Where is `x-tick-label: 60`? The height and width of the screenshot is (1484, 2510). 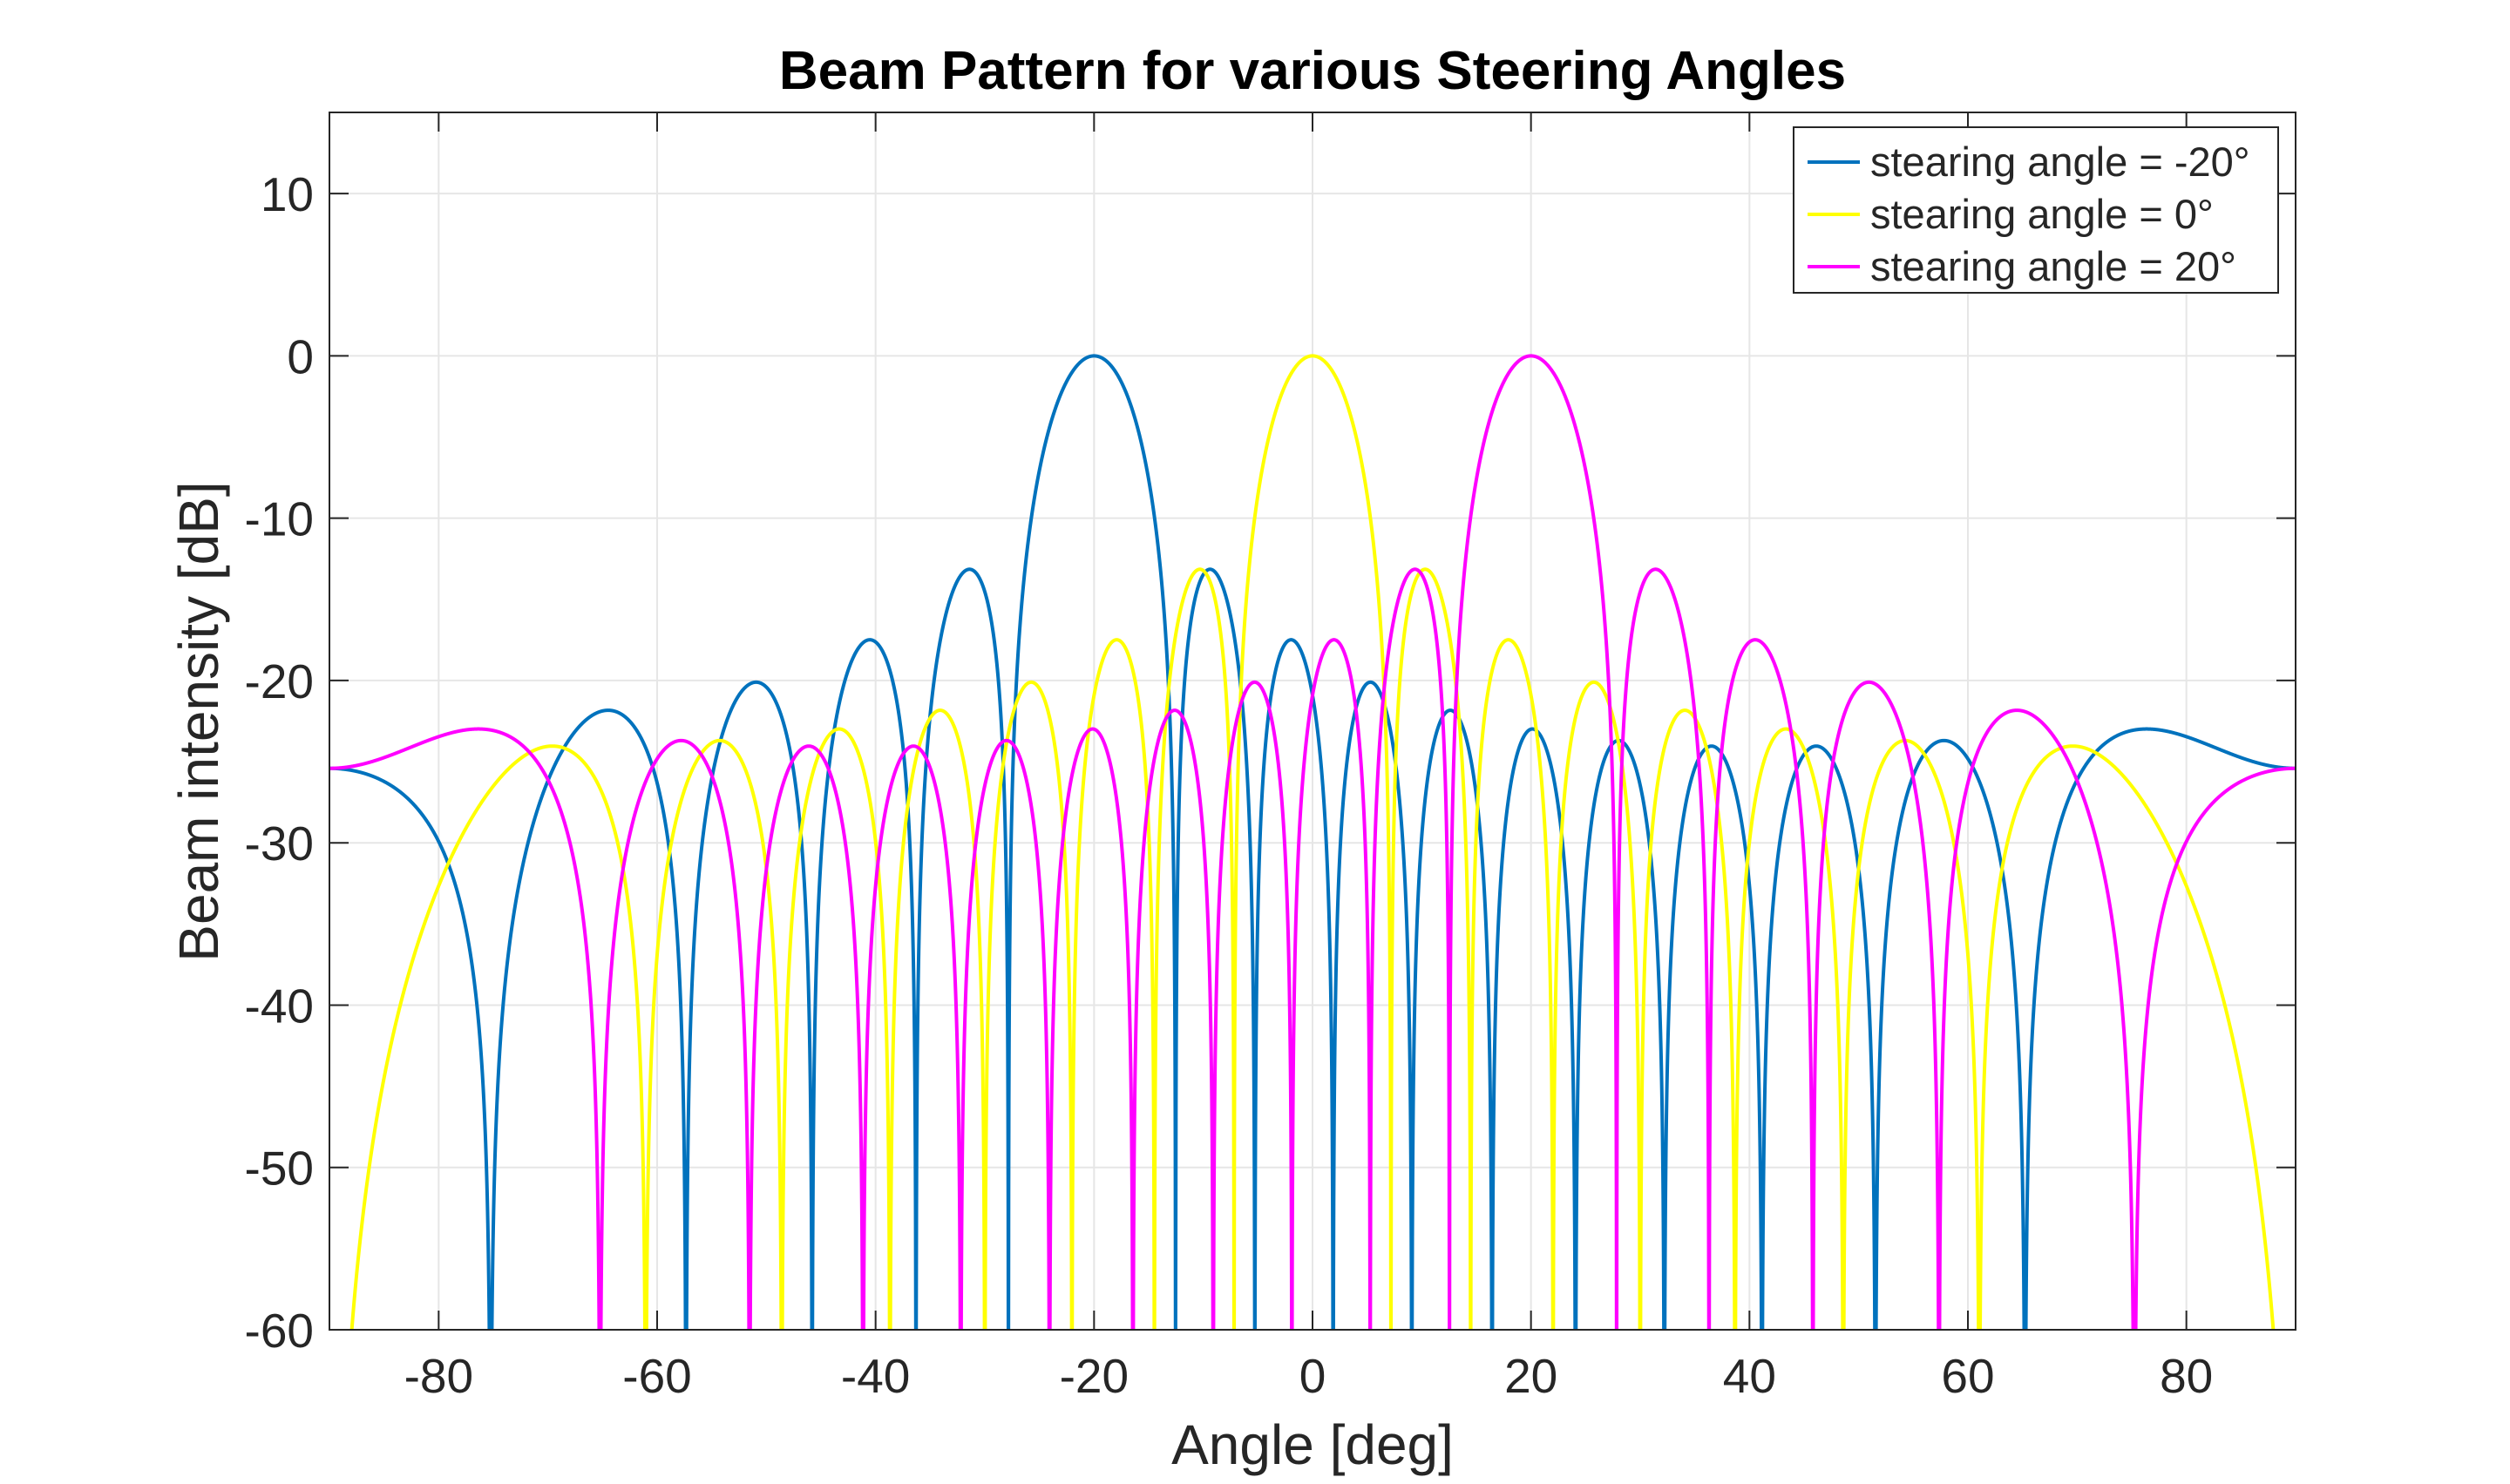 x-tick-label: 60 is located at coordinates (1968, 1376).